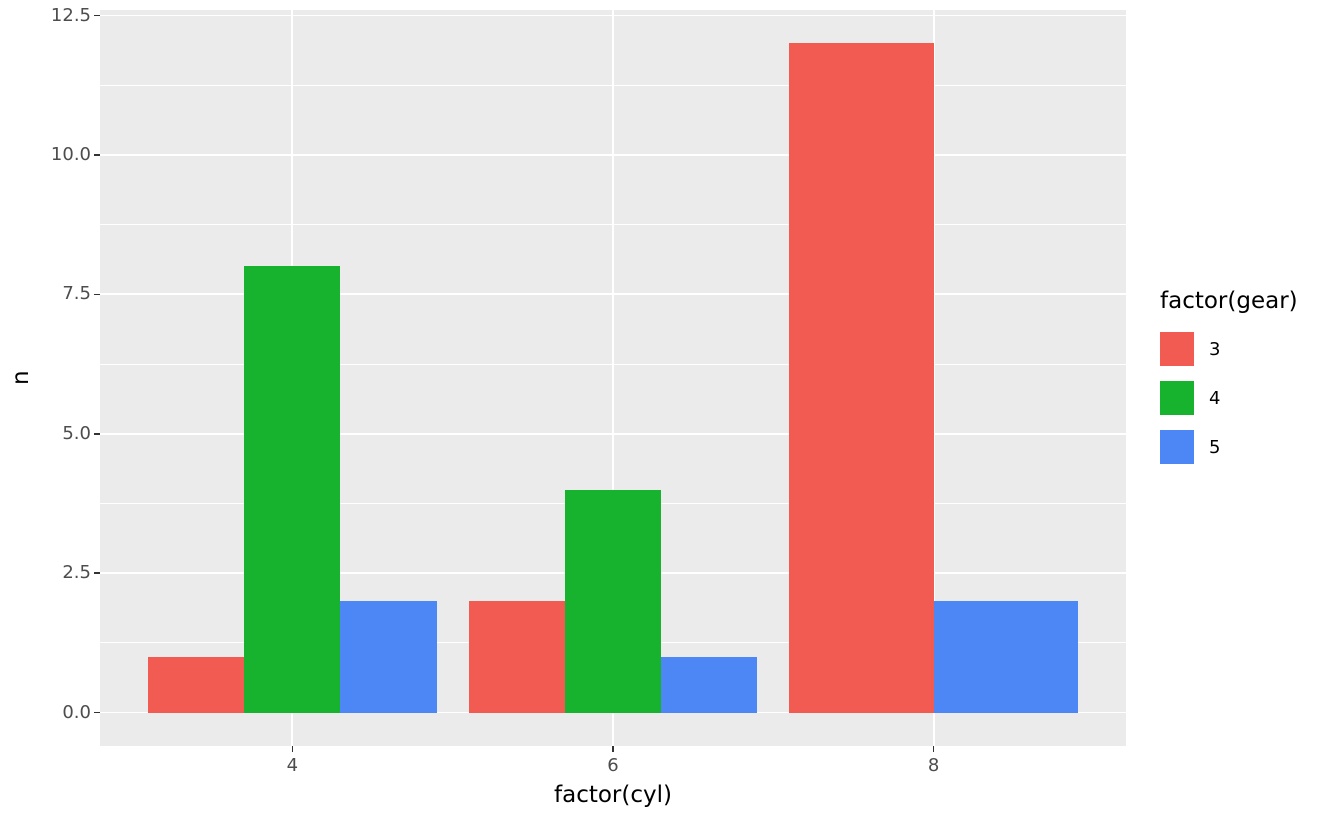  I want to click on y-tick-label-0: 0.0, so click(76, 712).